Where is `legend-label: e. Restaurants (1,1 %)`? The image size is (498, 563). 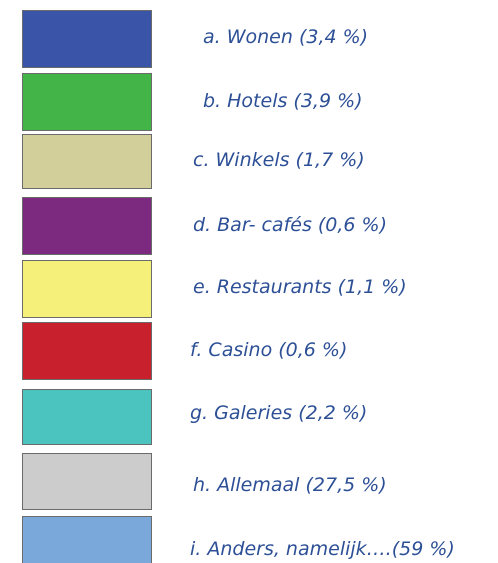
legend-label: e. Restaurants (1,1 %) is located at coordinates (300, 287).